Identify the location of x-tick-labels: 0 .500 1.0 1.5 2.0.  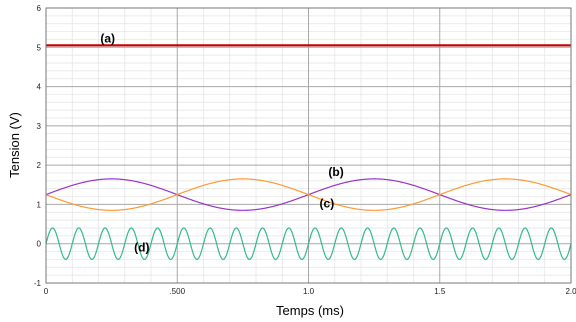
(310, 291).